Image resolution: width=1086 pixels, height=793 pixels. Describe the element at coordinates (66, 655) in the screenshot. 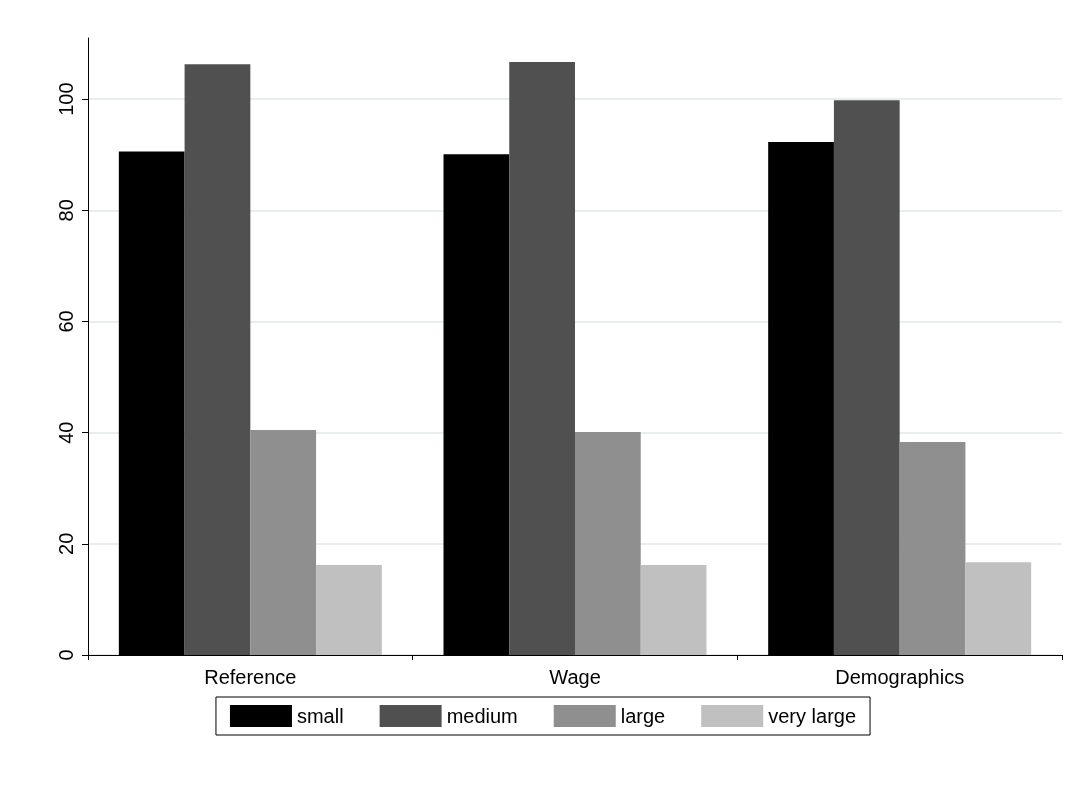

I see `y-tick-label: 0` at that location.